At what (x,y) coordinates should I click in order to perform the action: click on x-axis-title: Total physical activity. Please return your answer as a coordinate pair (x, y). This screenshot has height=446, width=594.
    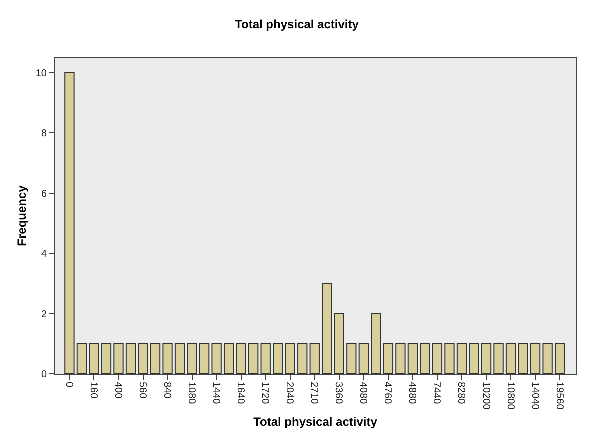
    Looking at the image, I should click on (316, 422).